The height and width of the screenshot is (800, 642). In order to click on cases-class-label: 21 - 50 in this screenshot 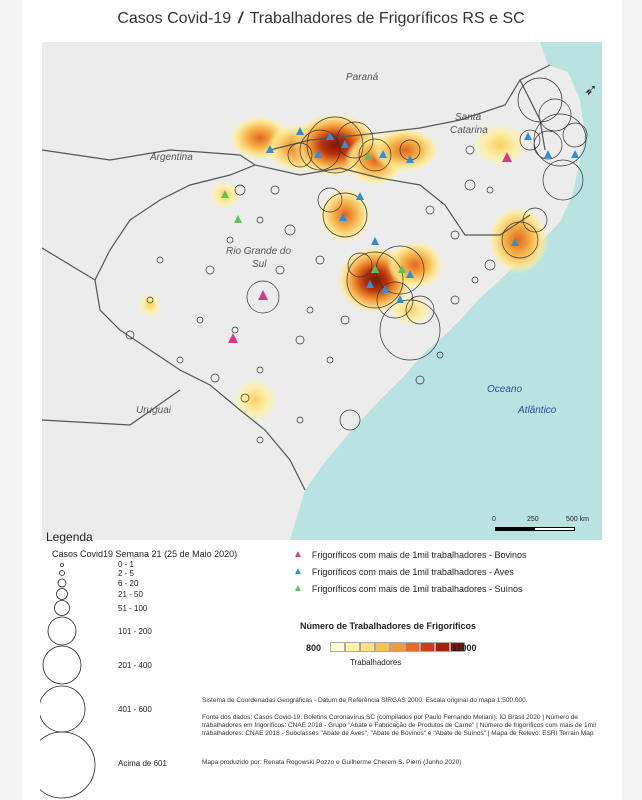, I will do `click(130, 594)`.